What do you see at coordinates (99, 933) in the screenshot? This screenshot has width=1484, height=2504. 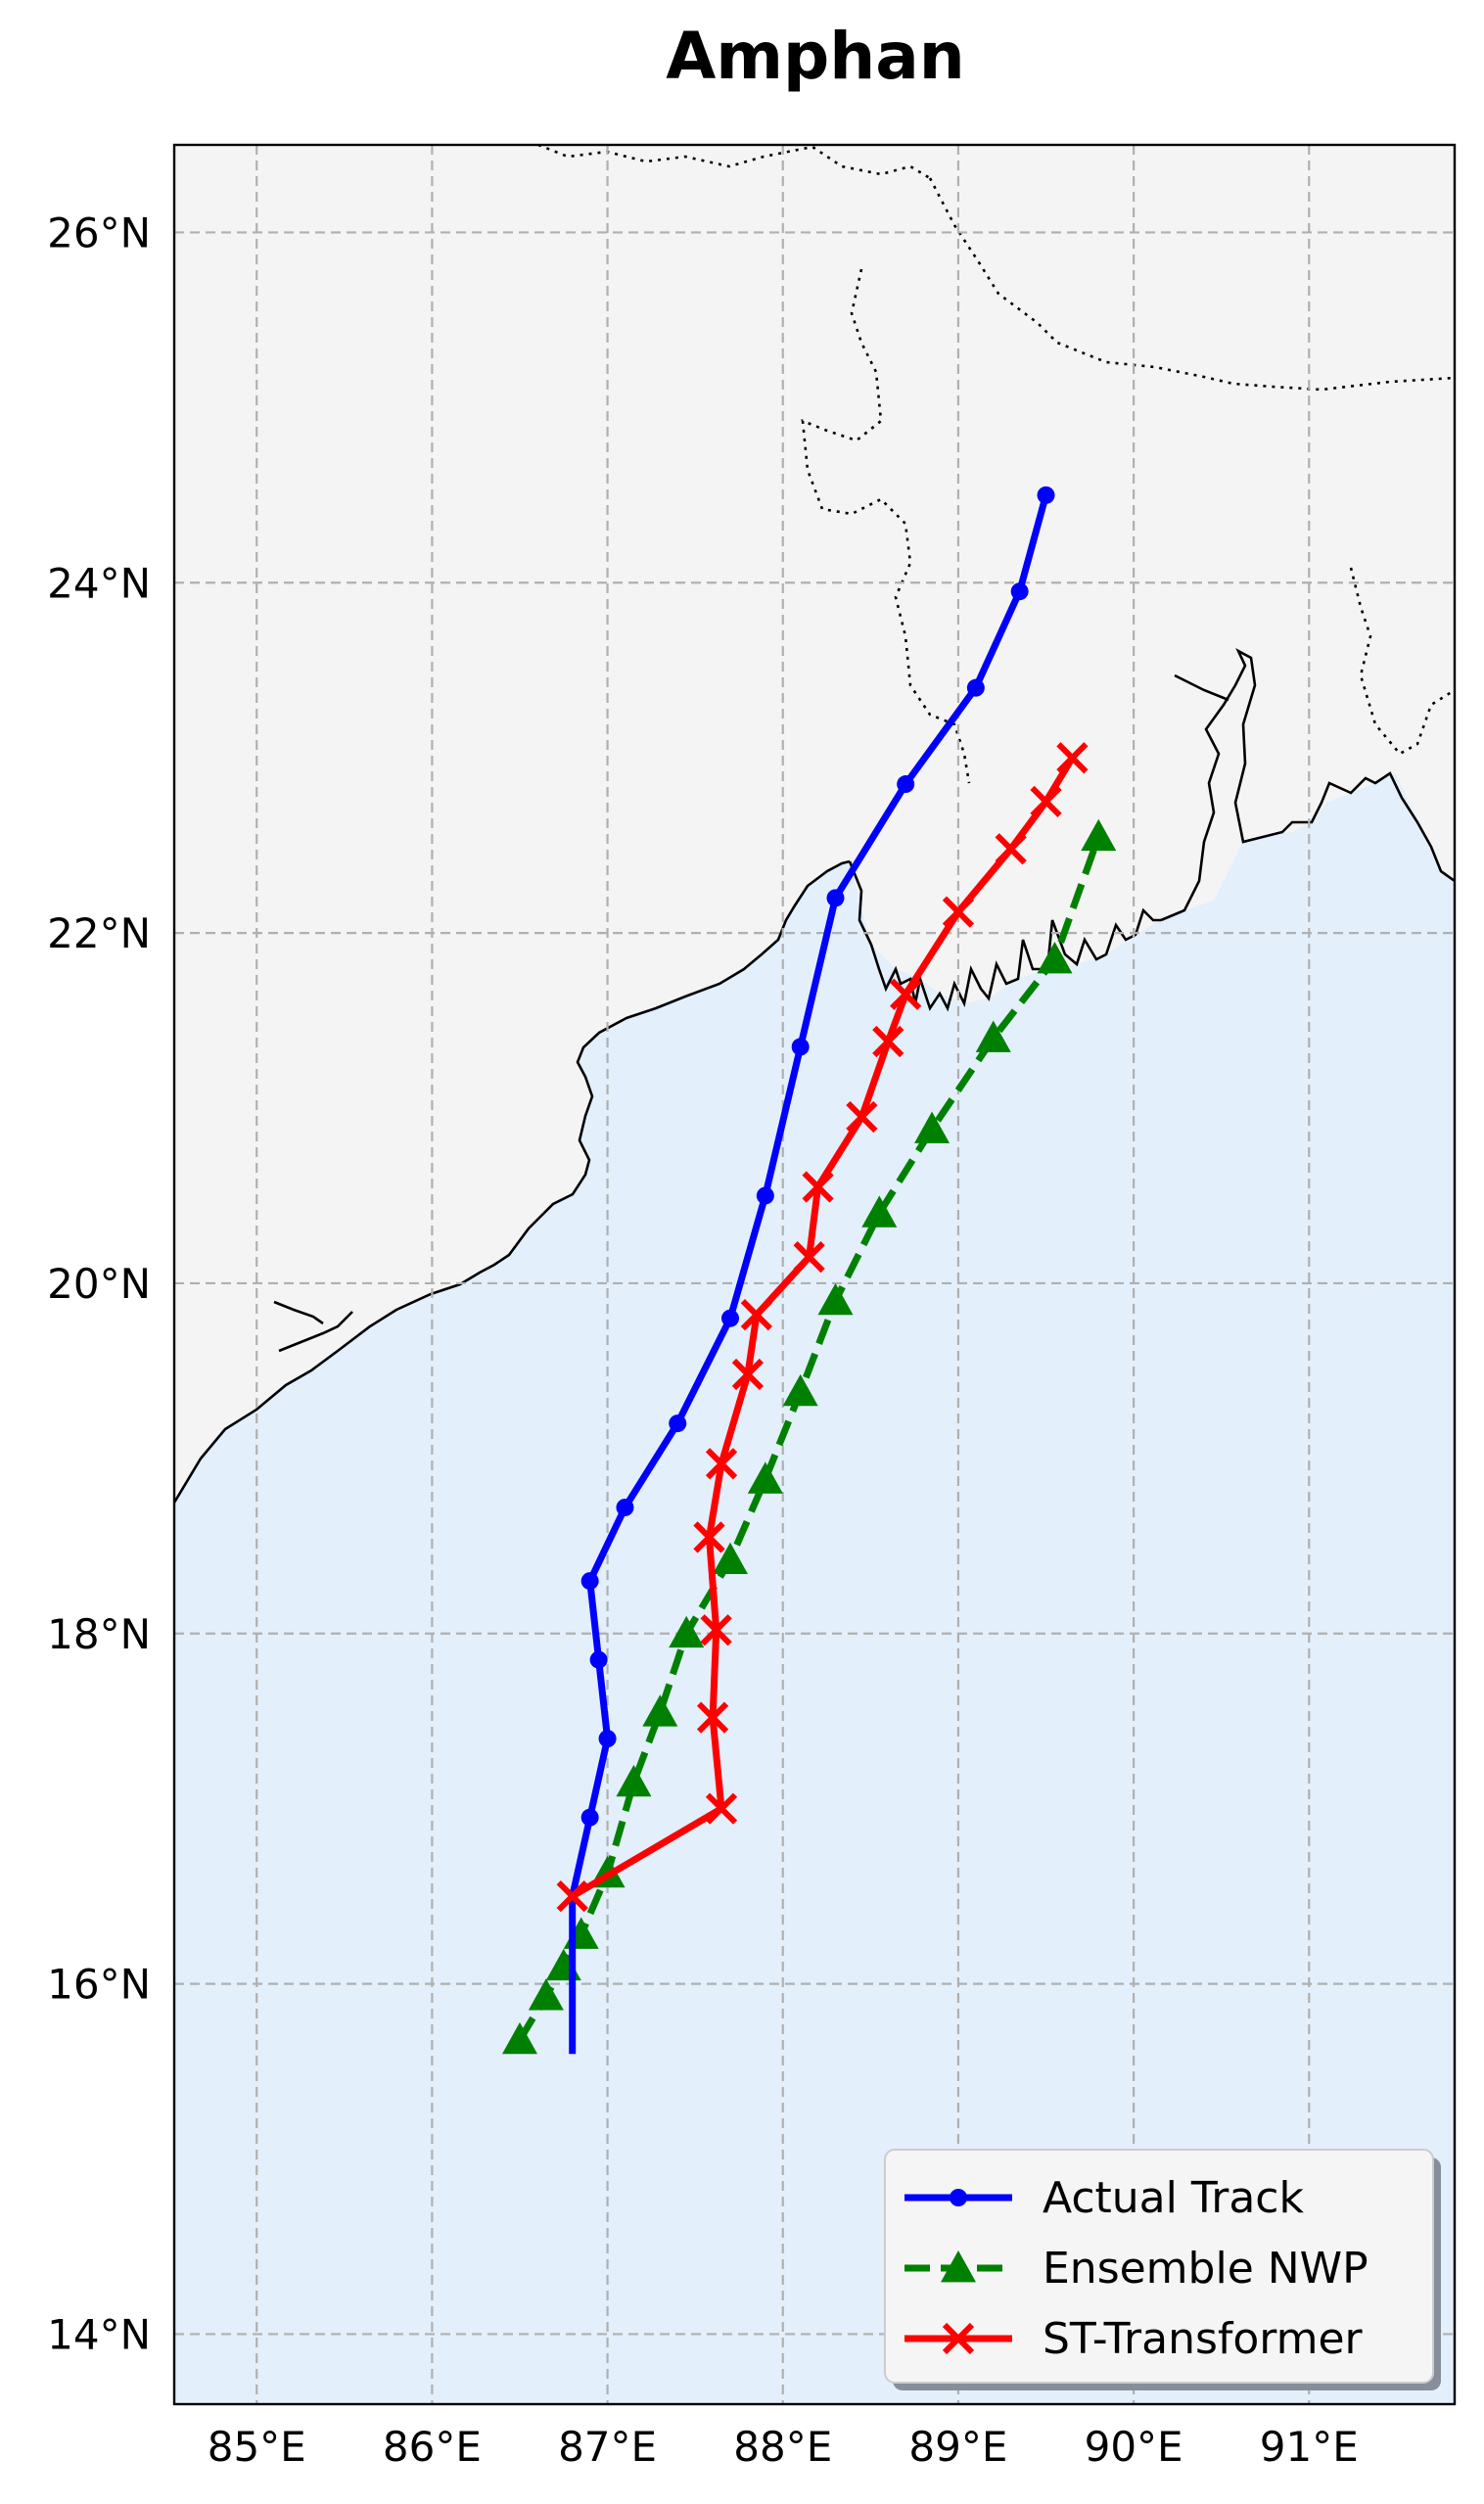 I see `y-tick-label: 22°N` at bounding box center [99, 933].